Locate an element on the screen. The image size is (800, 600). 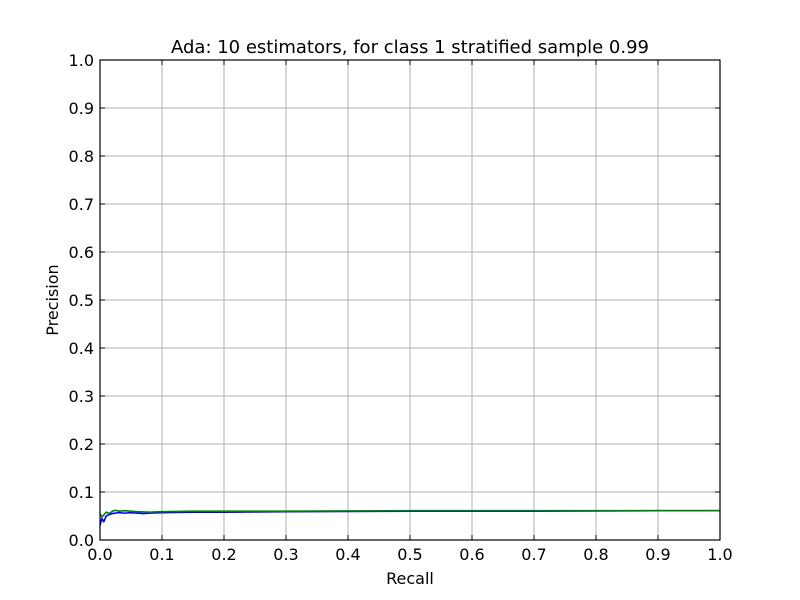
y-tick-label: 0.2 is located at coordinates (81, 444).